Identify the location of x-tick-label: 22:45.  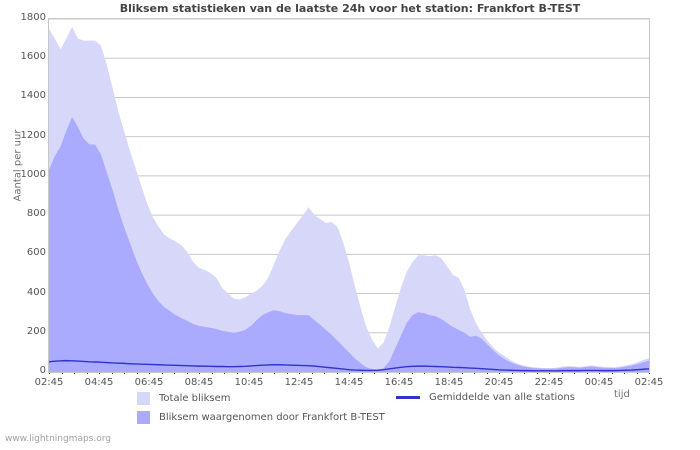
(549, 382).